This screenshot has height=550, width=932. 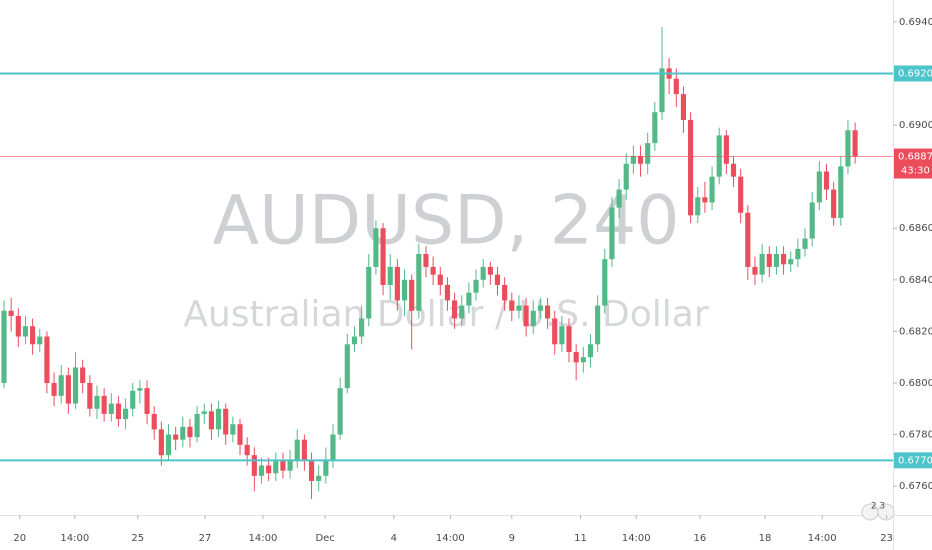 I want to click on countdown-label: 43:30, so click(x=915, y=171).